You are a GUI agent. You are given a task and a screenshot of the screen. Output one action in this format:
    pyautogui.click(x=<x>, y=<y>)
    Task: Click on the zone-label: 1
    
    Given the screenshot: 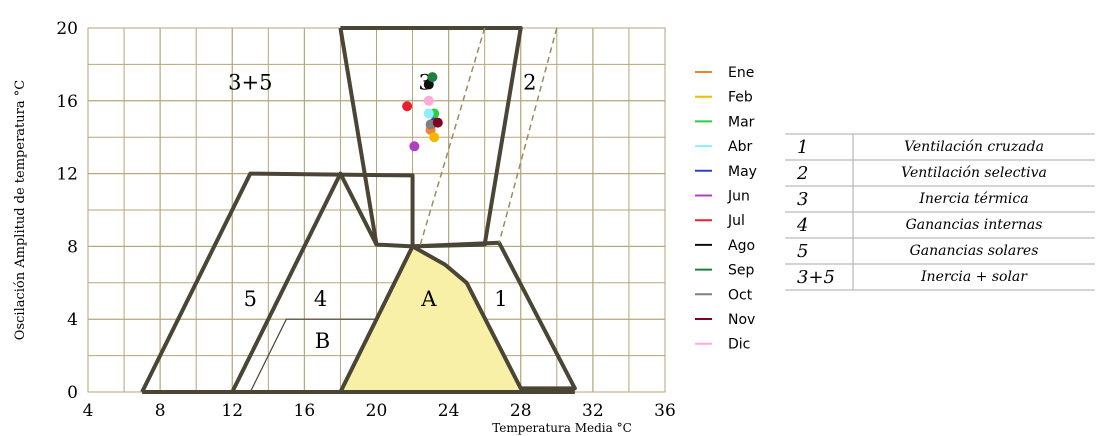 What is the action you would take?
    pyautogui.click(x=500, y=299)
    